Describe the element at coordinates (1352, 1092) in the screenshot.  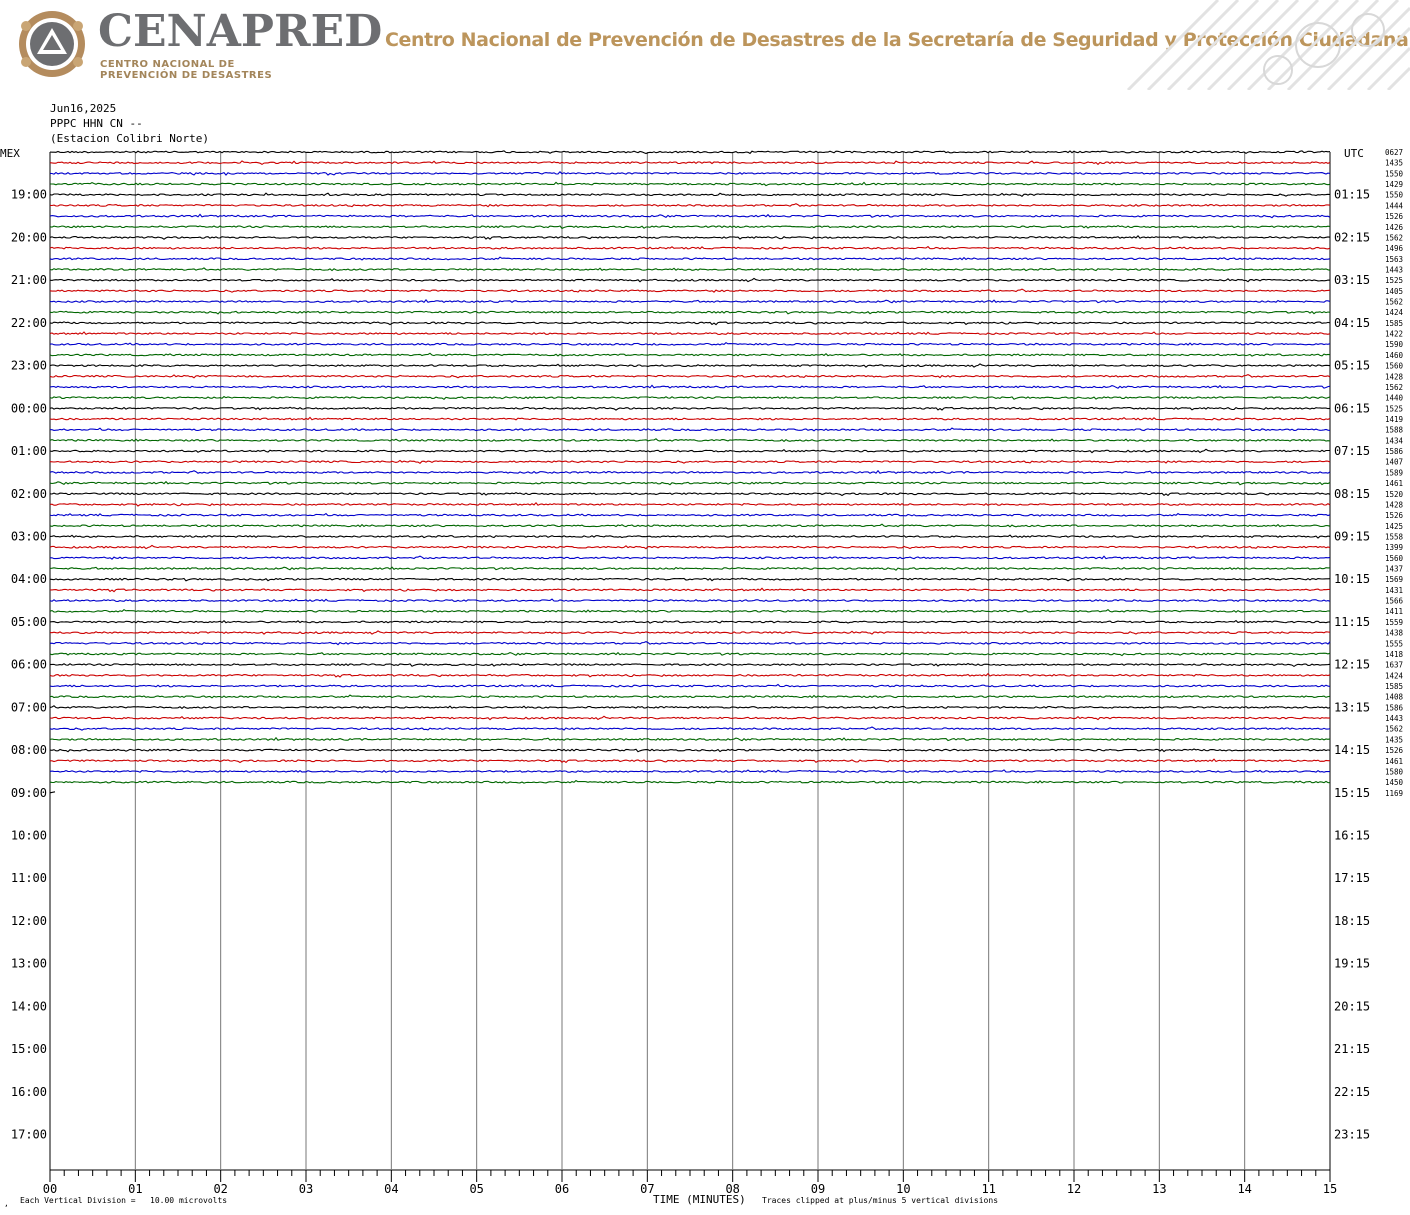
I see `utc-hour-label: 22:15` at that location.